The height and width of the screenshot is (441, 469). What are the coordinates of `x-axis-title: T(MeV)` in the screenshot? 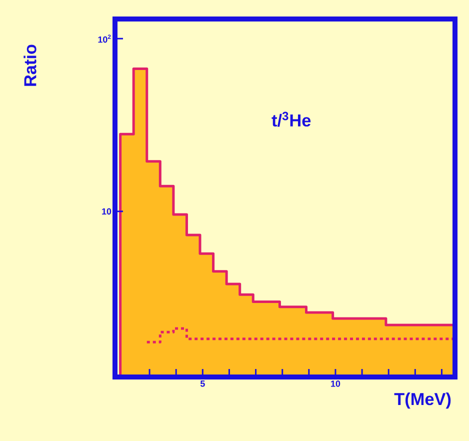 It's located at (422, 400).